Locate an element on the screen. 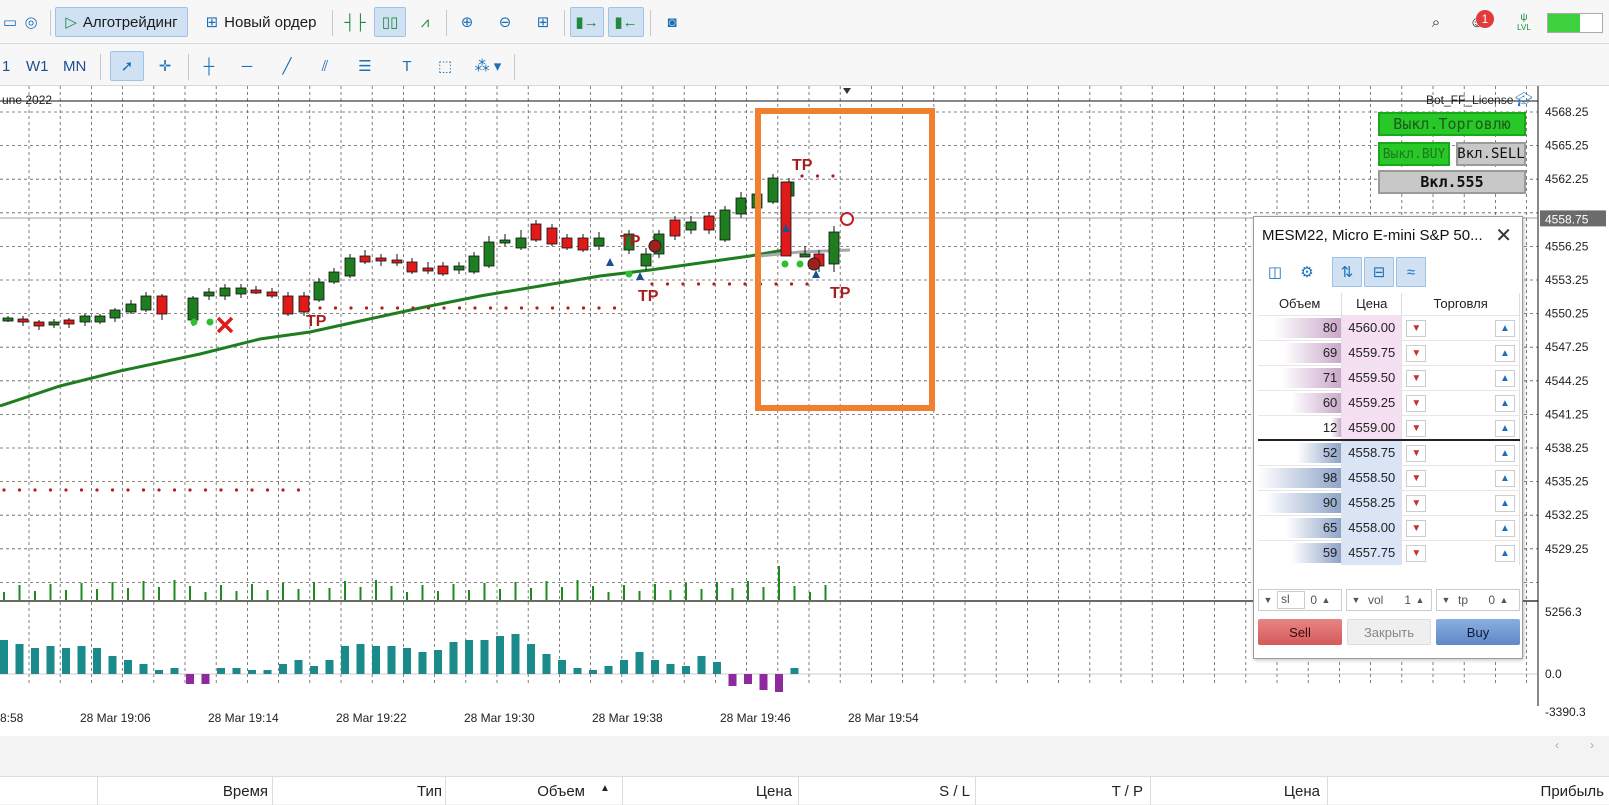 Image resolution: width=1609 pixels, height=805 pixels. bid-row: 65 4558.00 ▼ ▲ is located at coordinates (1389, 527).